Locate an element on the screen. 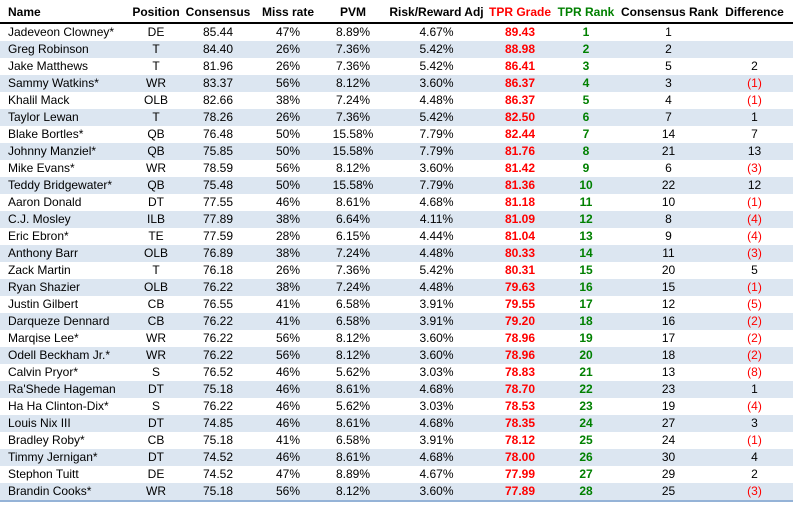  cell-risk_reward_adj: 3.91% is located at coordinates (436, 440).